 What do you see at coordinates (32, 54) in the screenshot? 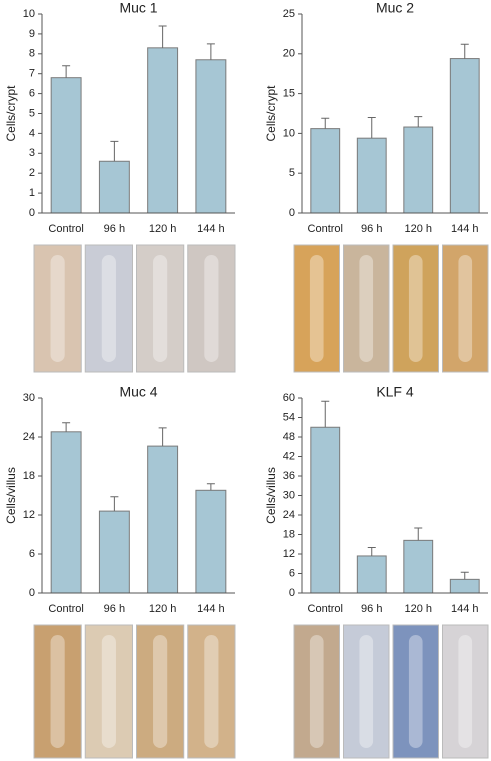
I see `y-tick-label: 8` at bounding box center [32, 54].